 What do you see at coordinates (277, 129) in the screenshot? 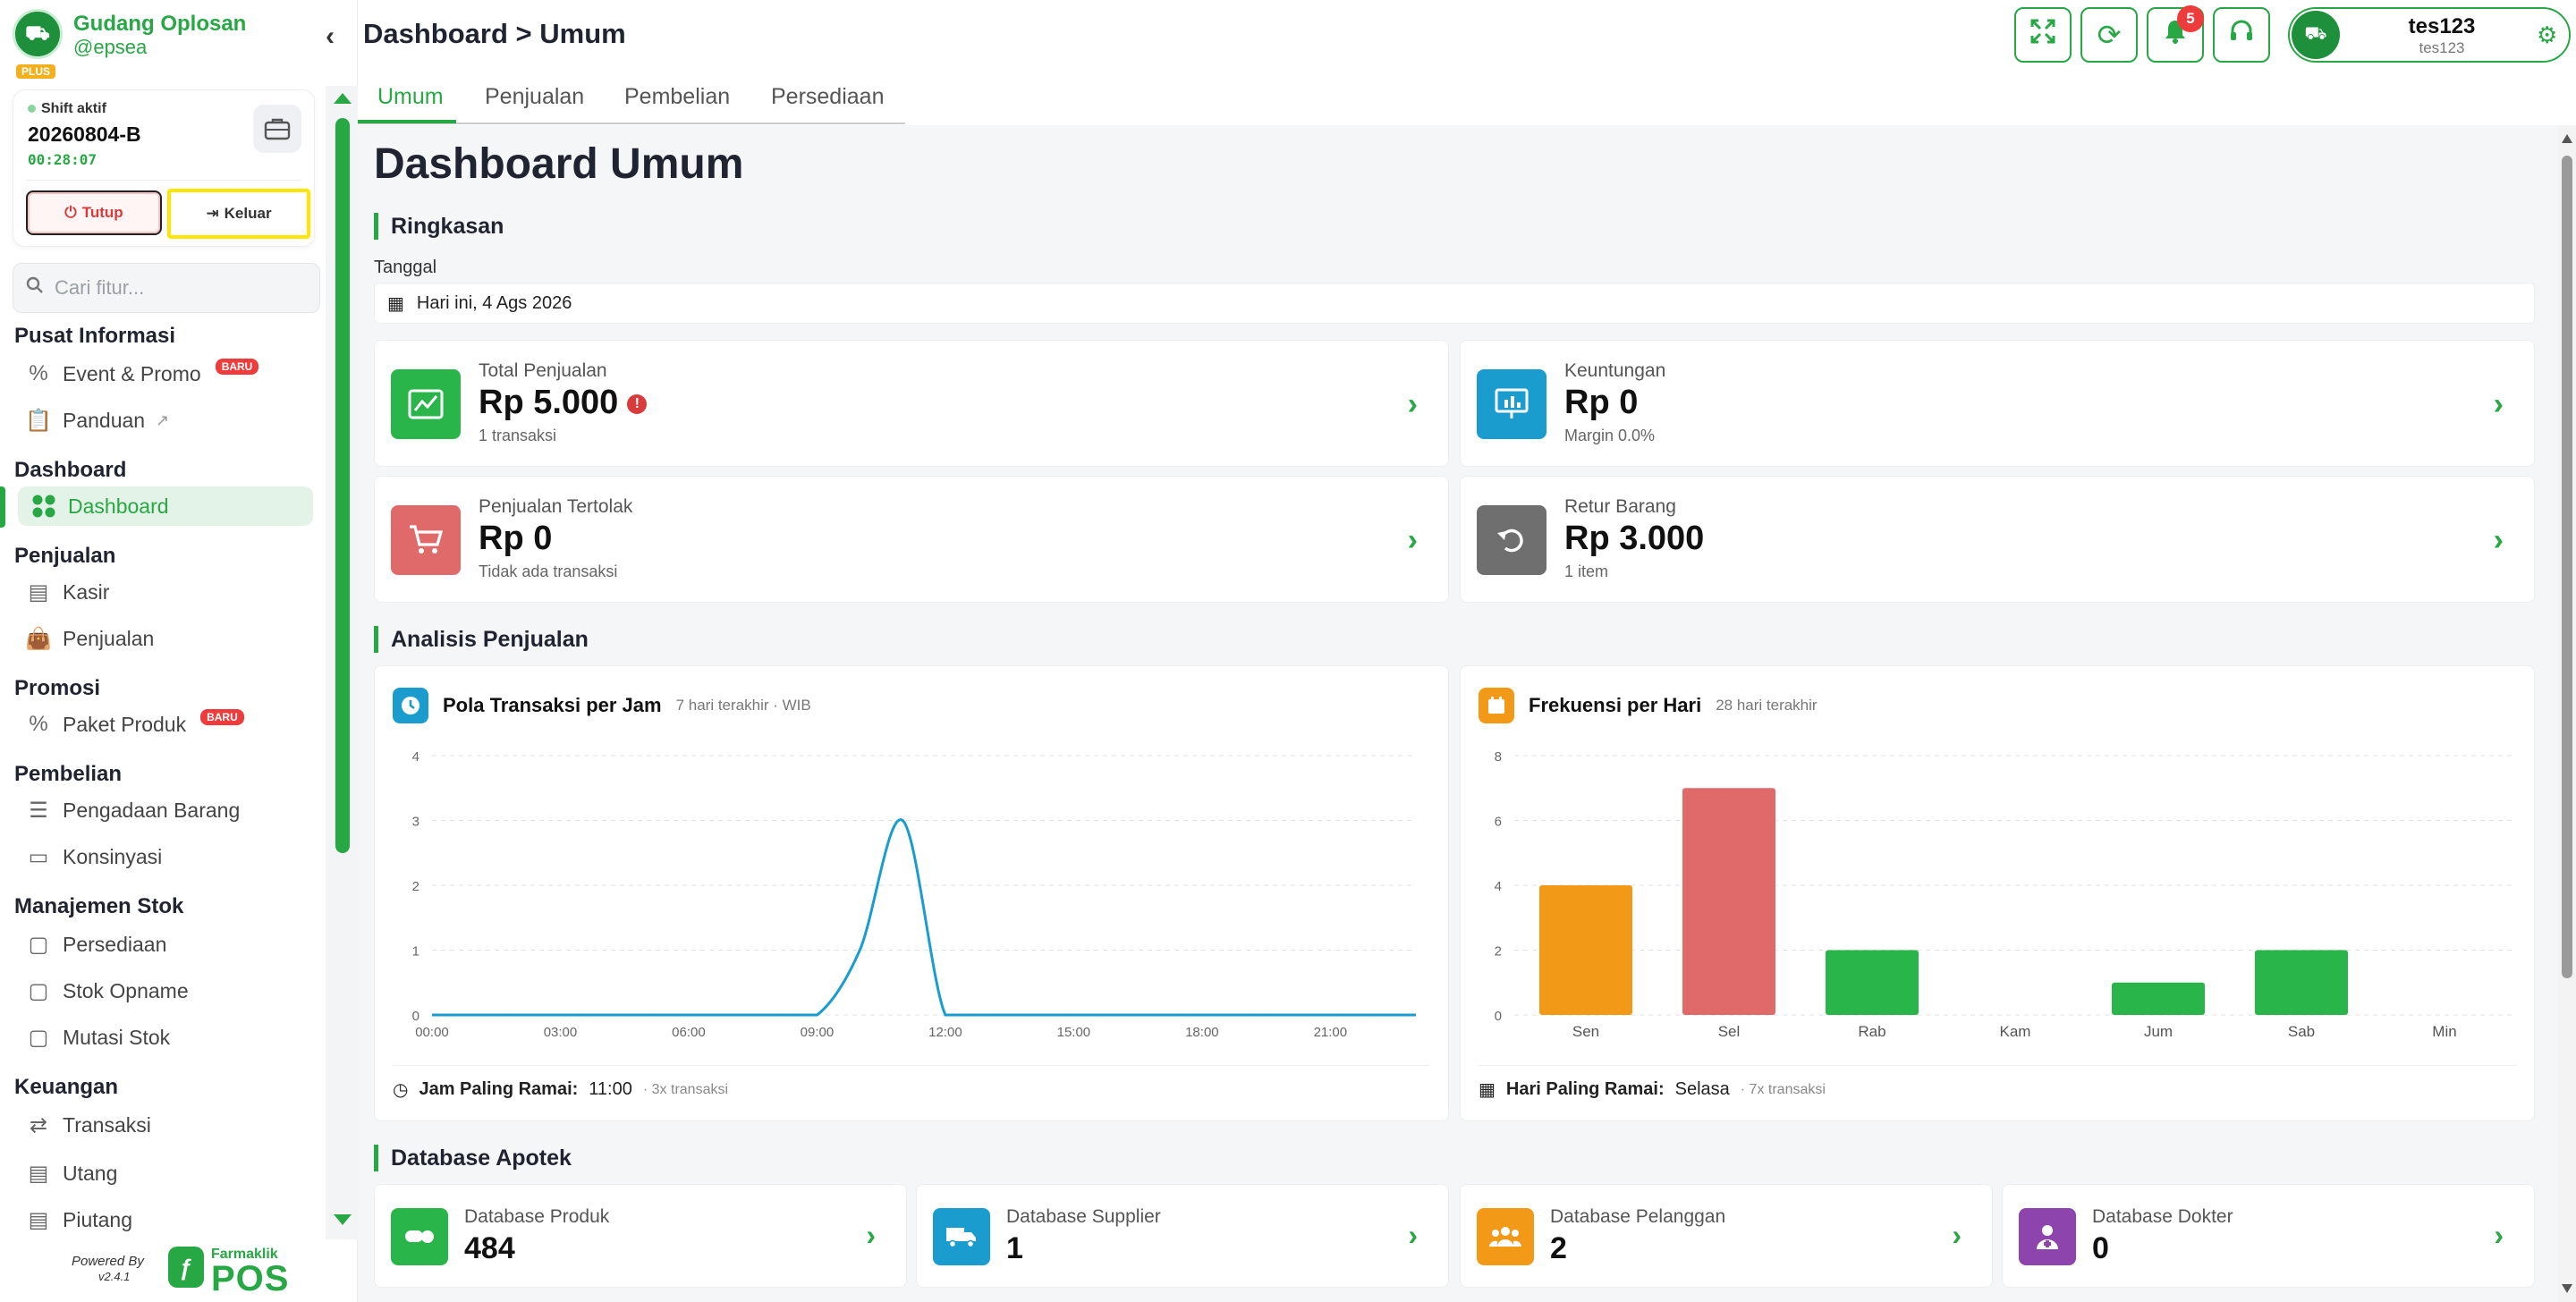
I see `briefcase-icon` at bounding box center [277, 129].